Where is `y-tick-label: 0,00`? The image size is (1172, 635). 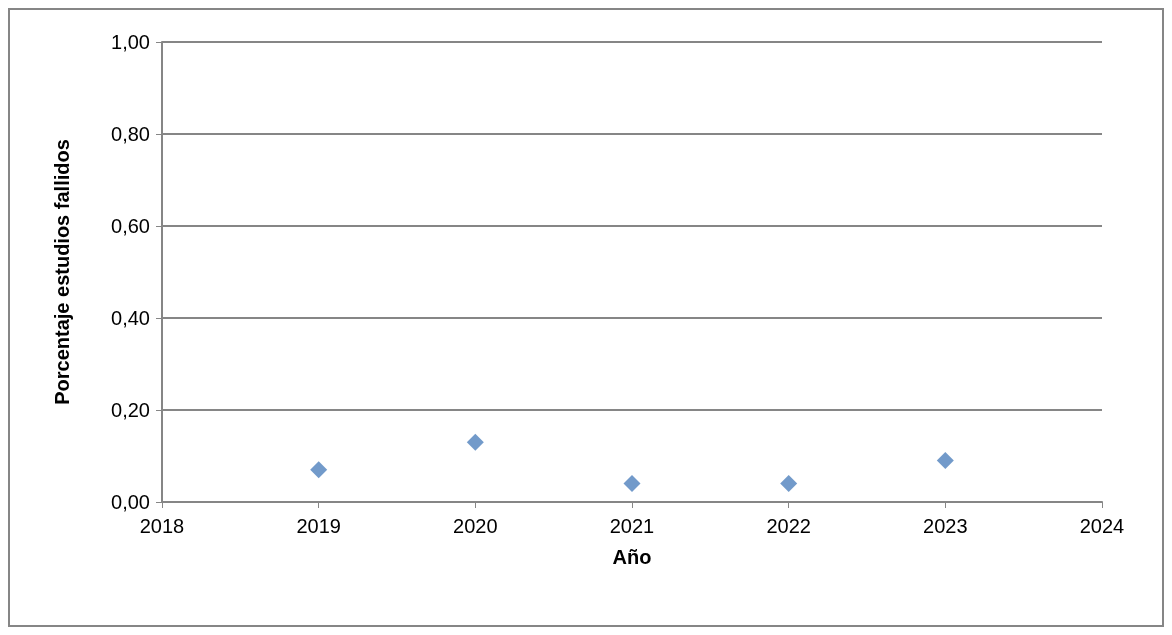 y-tick-label: 0,00 is located at coordinates (130, 502).